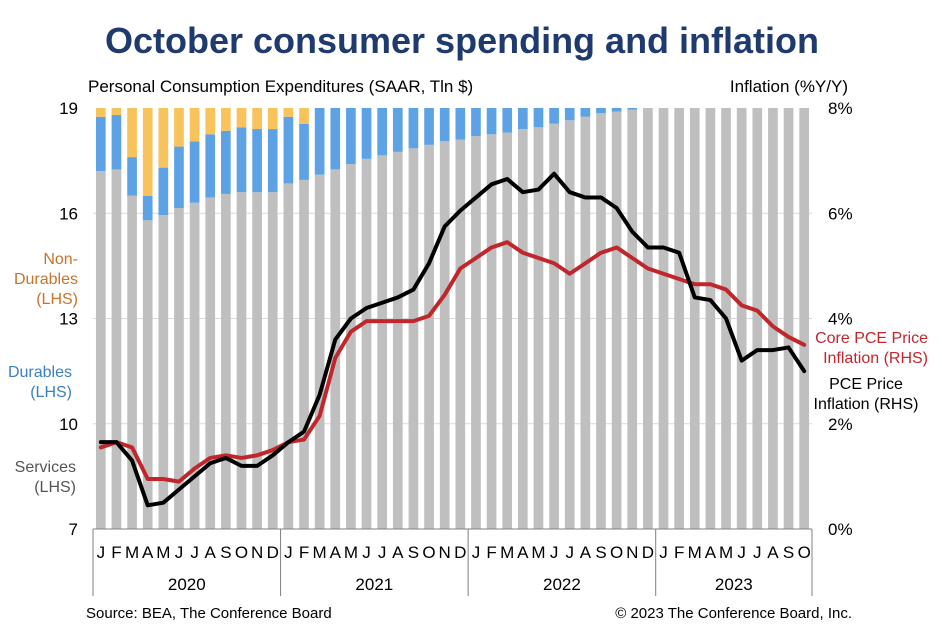 The width and height of the screenshot is (942, 626). I want to click on lhs-tick-label: 16, so click(68, 213).